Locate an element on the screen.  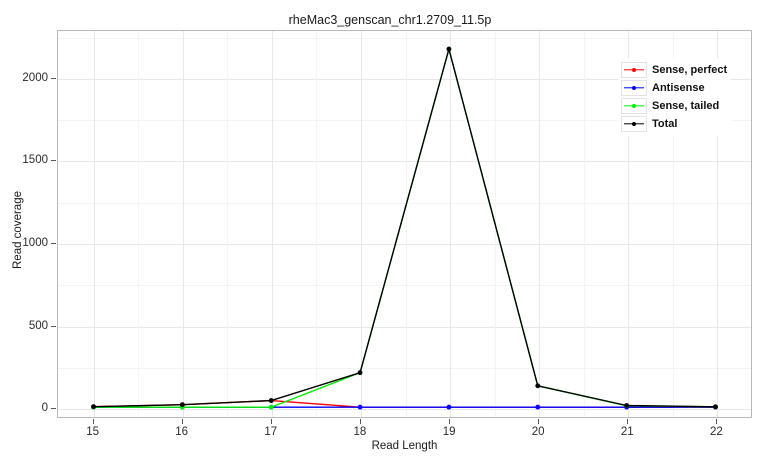
x-tick-label: 20 is located at coordinates (538, 432).